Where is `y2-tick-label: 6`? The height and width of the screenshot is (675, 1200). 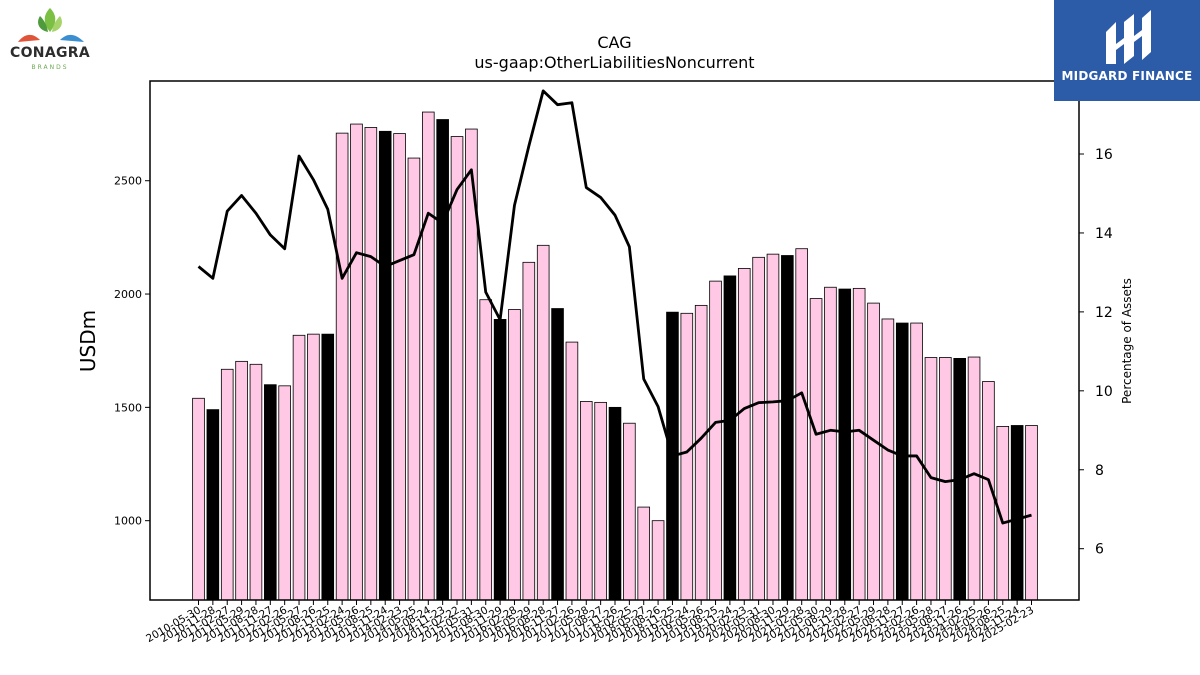
y2-tick-label: 6 is located at coordinates (1099, 550).